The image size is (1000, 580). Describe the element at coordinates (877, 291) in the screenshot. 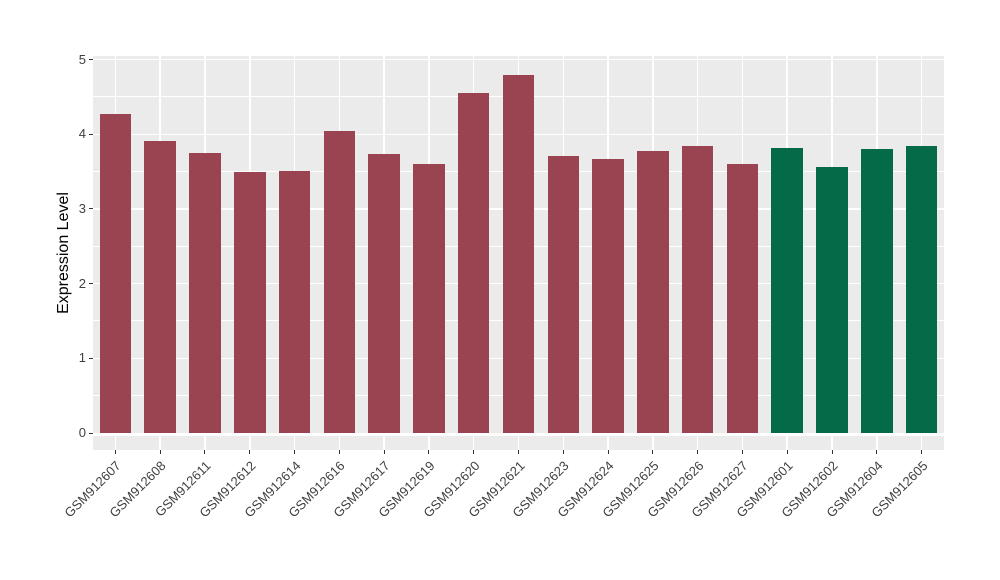

I see `bar-GSM912604` at that location.